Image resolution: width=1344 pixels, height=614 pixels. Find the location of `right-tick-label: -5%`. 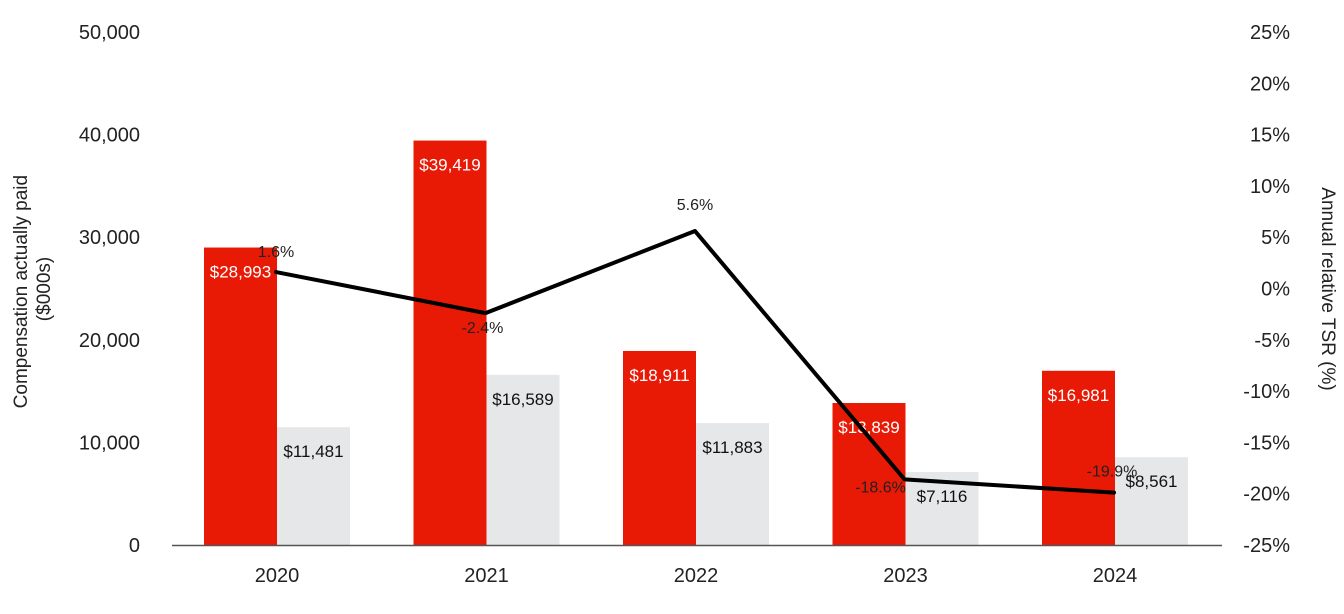

right-tick-label: -5% is located at coordinates (1272, 341).